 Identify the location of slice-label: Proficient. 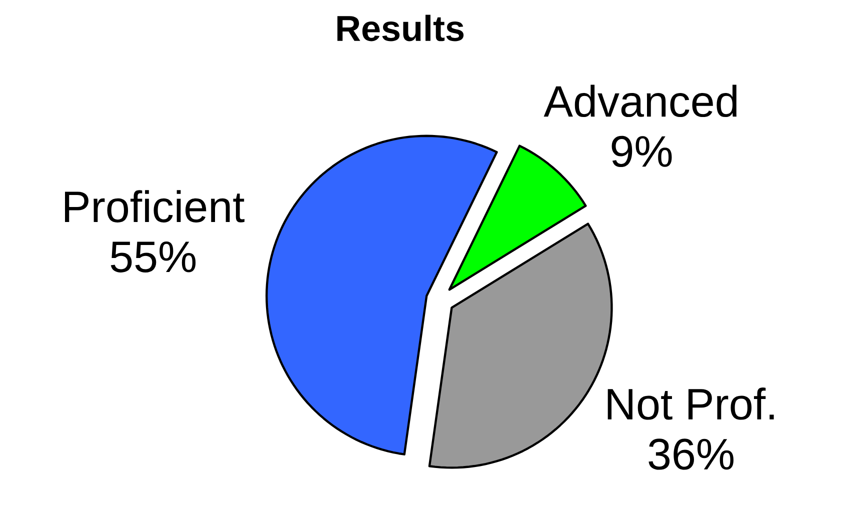
(154, 206).